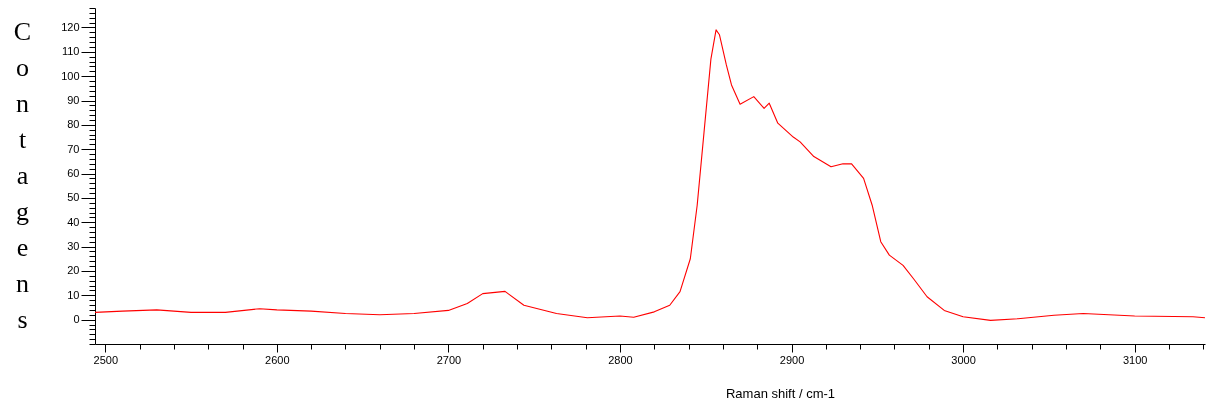 The width and height of the screenshot is (1209, 409). Describe the element at coordinates (73, 148) in the screenshot. I see `y-tick-label: 70` at that location.